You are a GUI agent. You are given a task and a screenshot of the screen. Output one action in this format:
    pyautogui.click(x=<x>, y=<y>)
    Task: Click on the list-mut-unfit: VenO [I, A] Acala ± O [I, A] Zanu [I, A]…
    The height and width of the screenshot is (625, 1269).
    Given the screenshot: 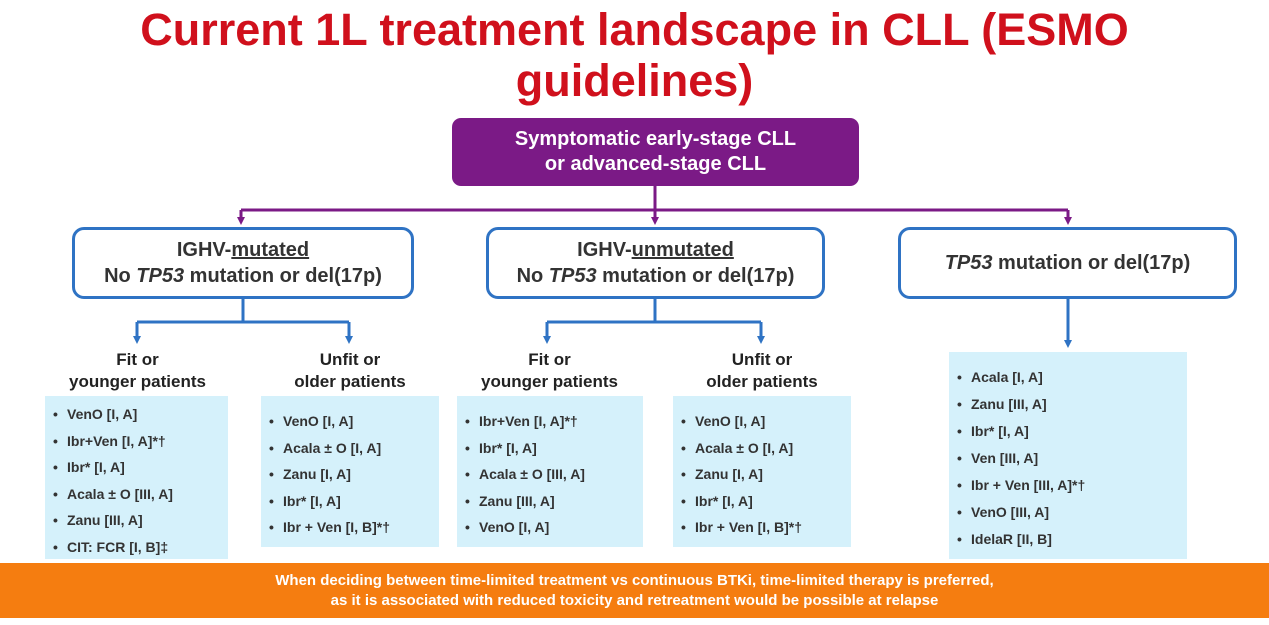 What is the action you would take?
    pyautogui.click(x=350, y=471)
    